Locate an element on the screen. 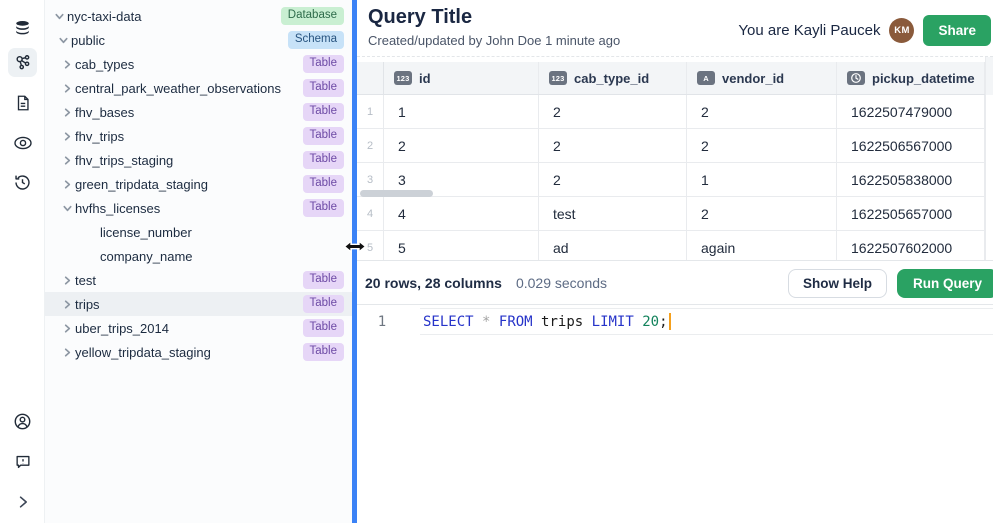 The width and height of the screenshot is (993, 523). text-type-icon: A is located at coordinates (706, 78).